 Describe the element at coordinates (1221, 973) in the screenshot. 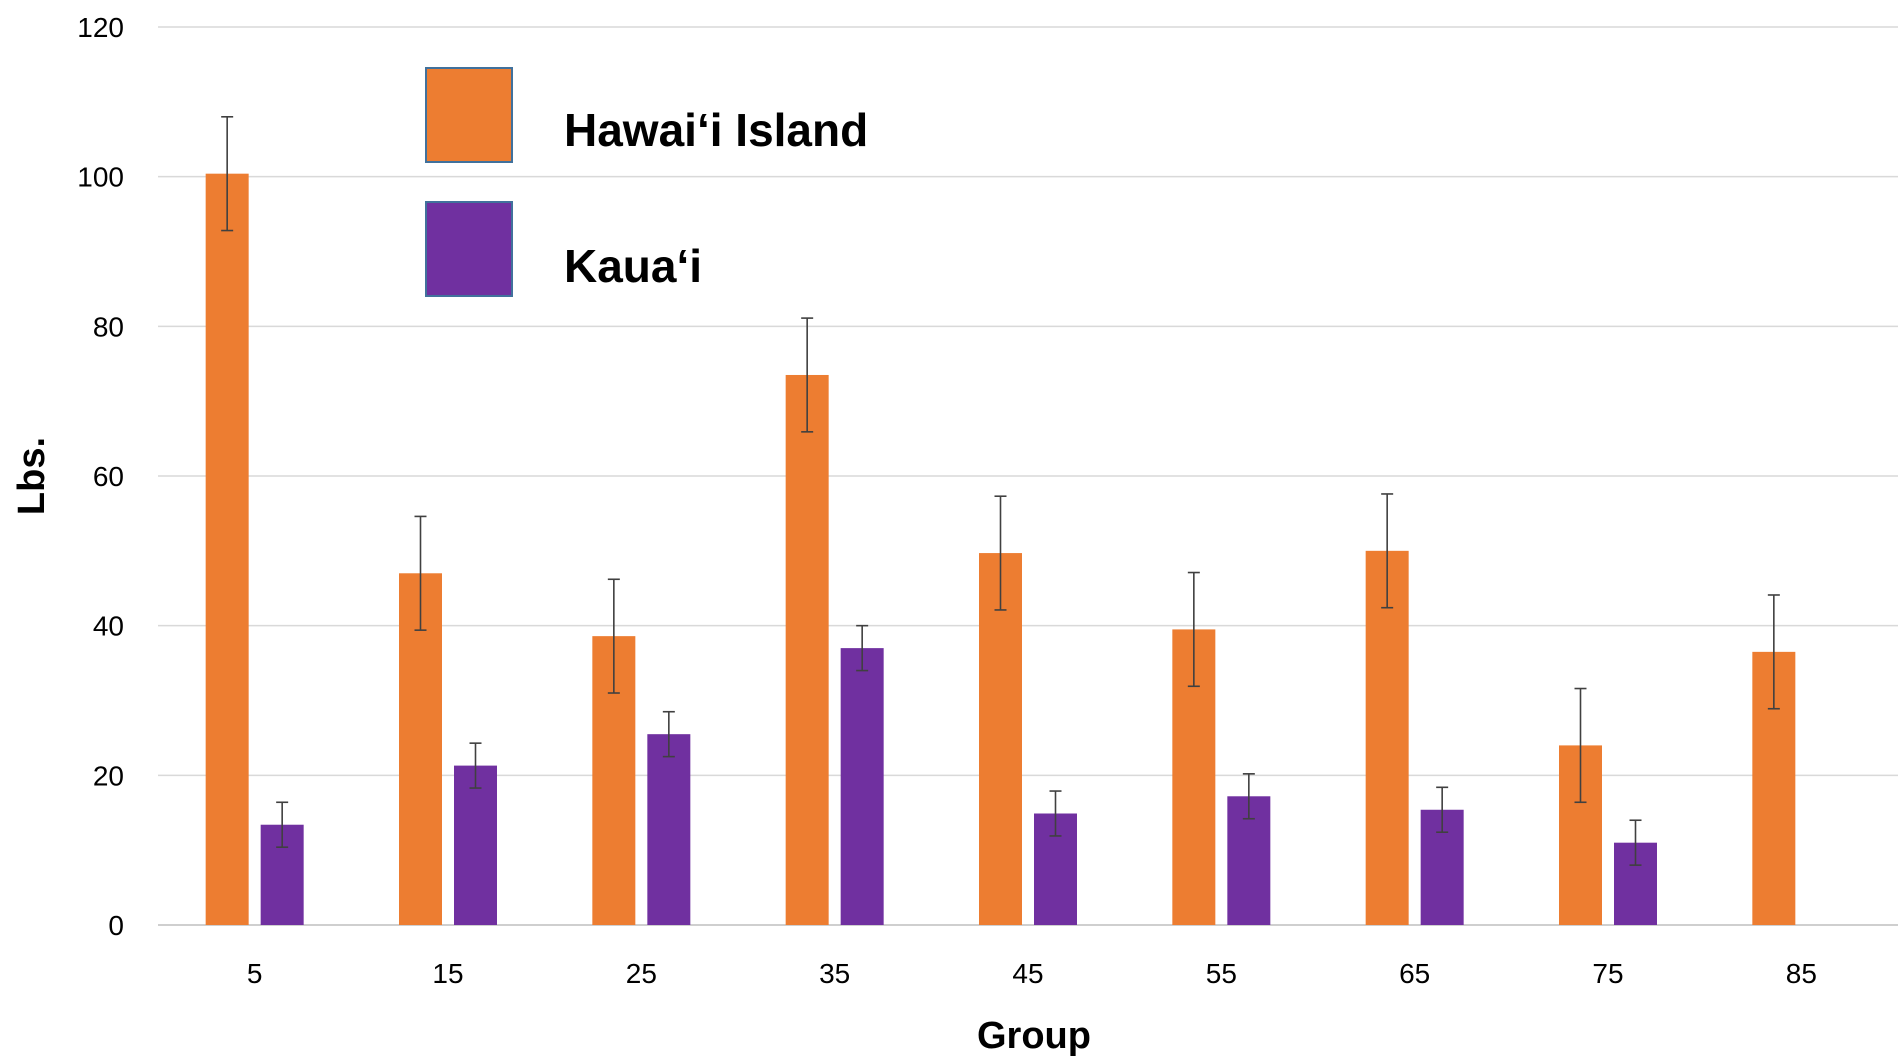

I see `x-tick-label: 55` at that location.